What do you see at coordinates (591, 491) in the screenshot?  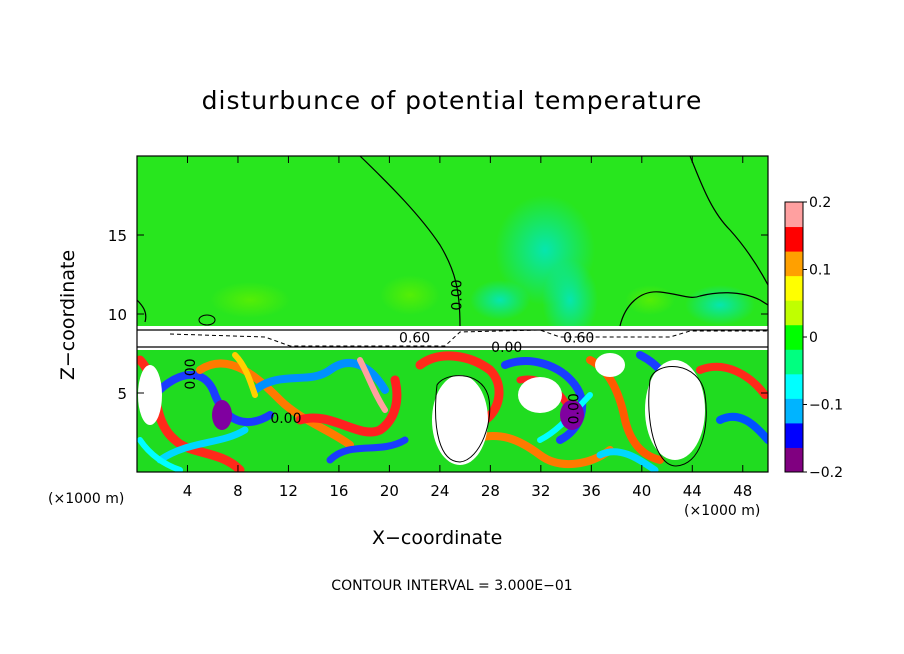 I see `x-tick-label: 36` at bounding box center [591, 491].